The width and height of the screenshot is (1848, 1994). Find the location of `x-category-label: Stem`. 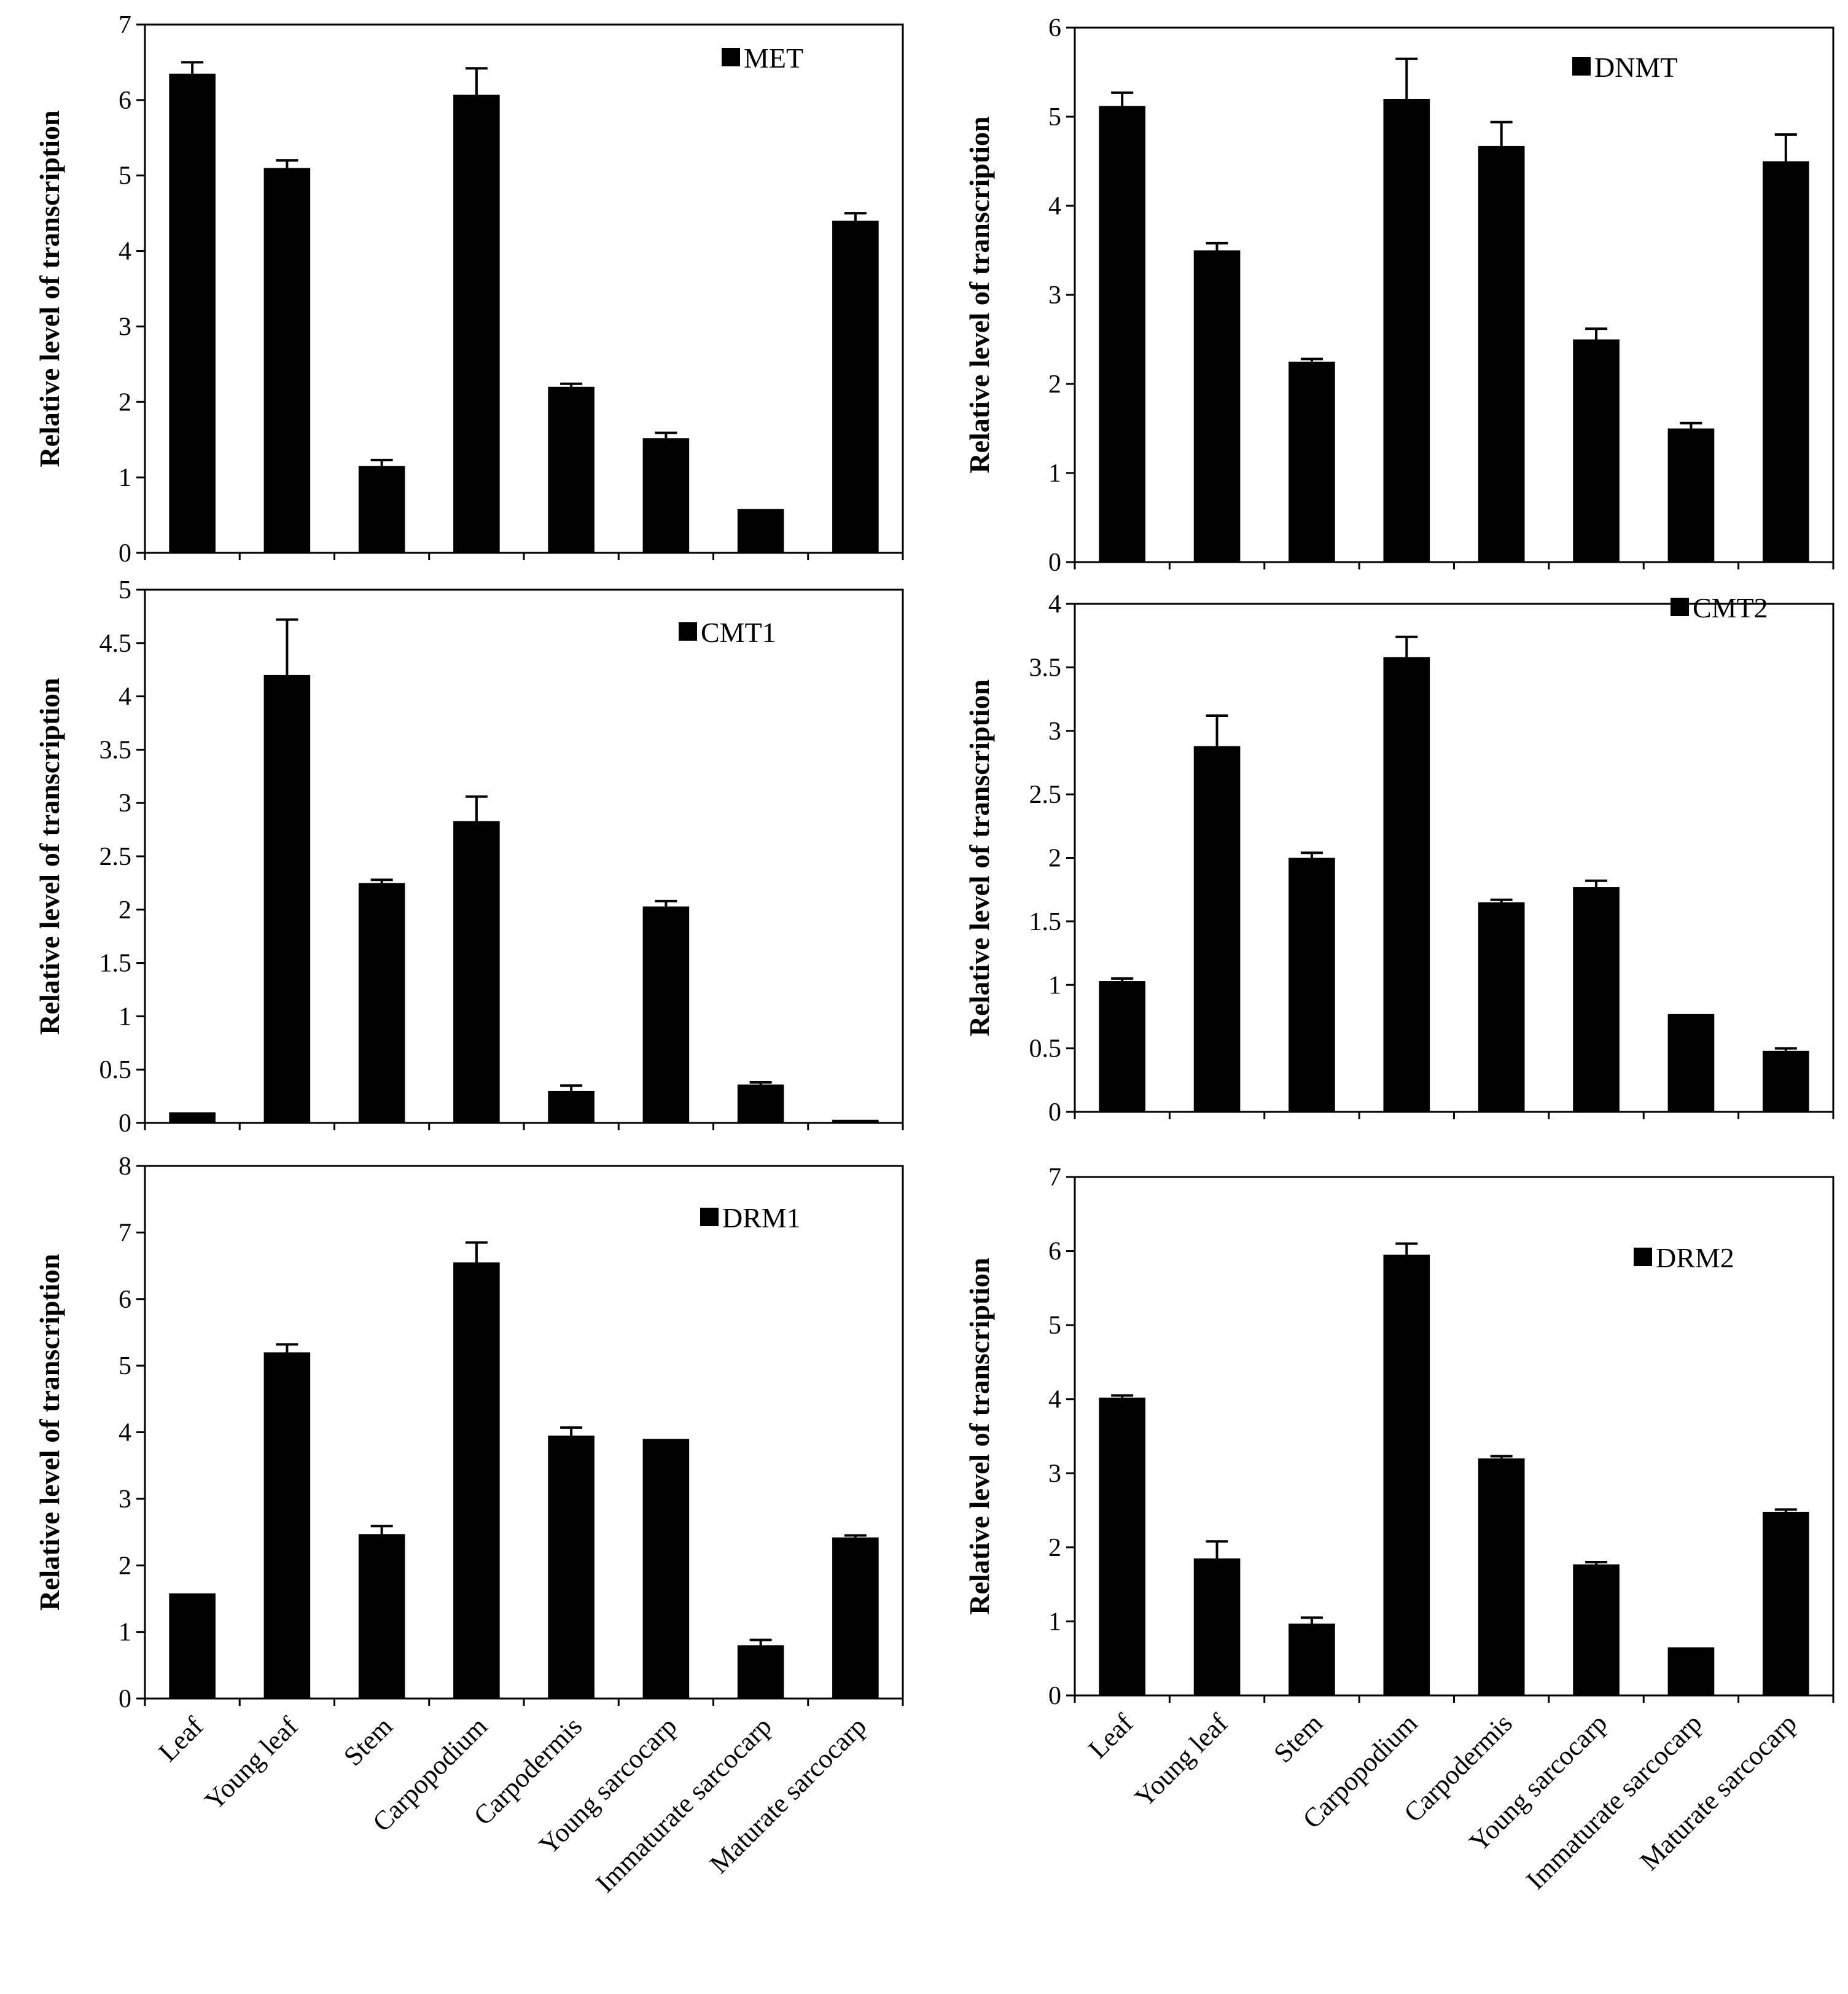

x-category-label: Stem is located at coordinates (1298, 1738).